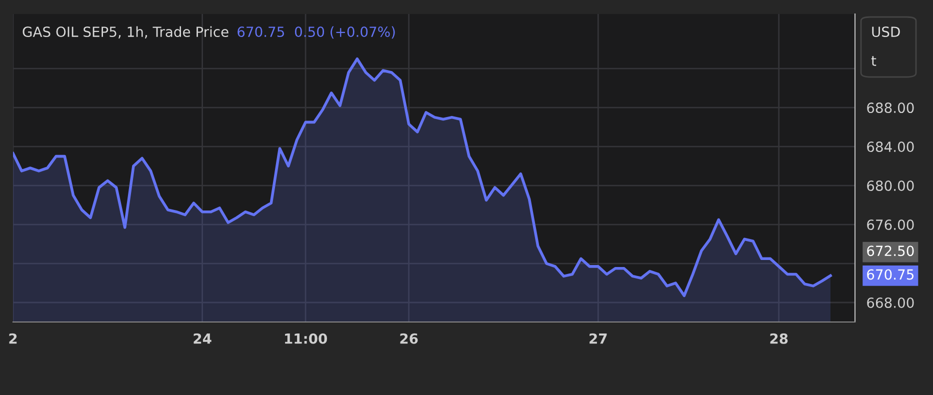 This screenshot has width=933, height=395. What do you see at coordinates (306, 338) in the screenshot?
I see `x-tick-label: 11:00` at bounding box center [306, 338].